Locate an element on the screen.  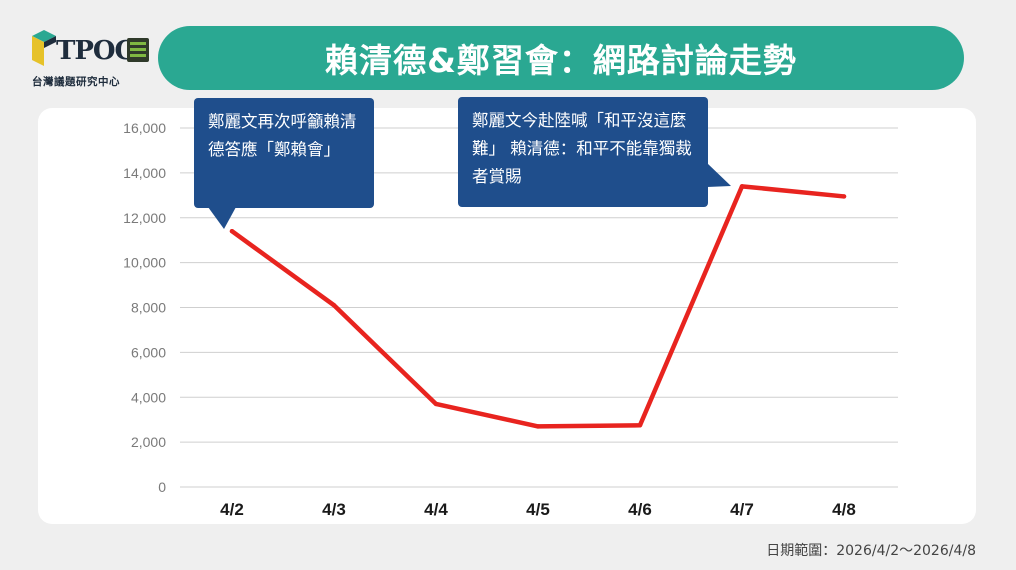
y-tick-label: 4,000 is located at coordinates (148, 397).